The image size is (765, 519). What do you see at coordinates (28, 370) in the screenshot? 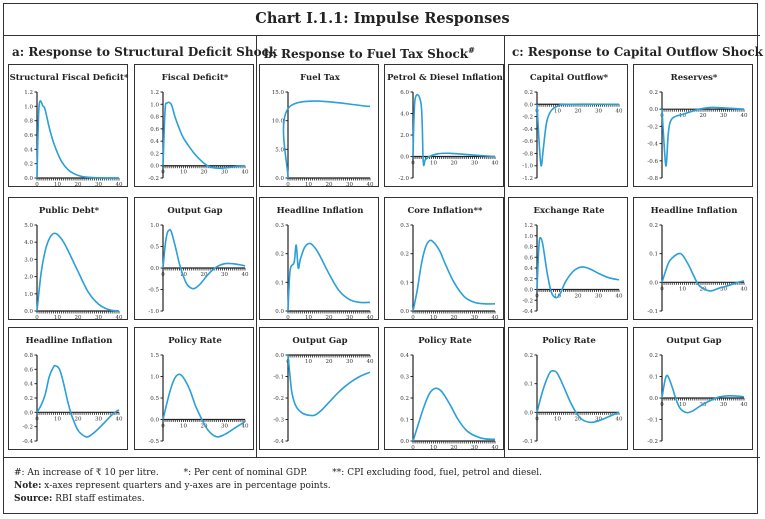
I see `y-tick-label: 0.6` at bounding box center [28, 370].